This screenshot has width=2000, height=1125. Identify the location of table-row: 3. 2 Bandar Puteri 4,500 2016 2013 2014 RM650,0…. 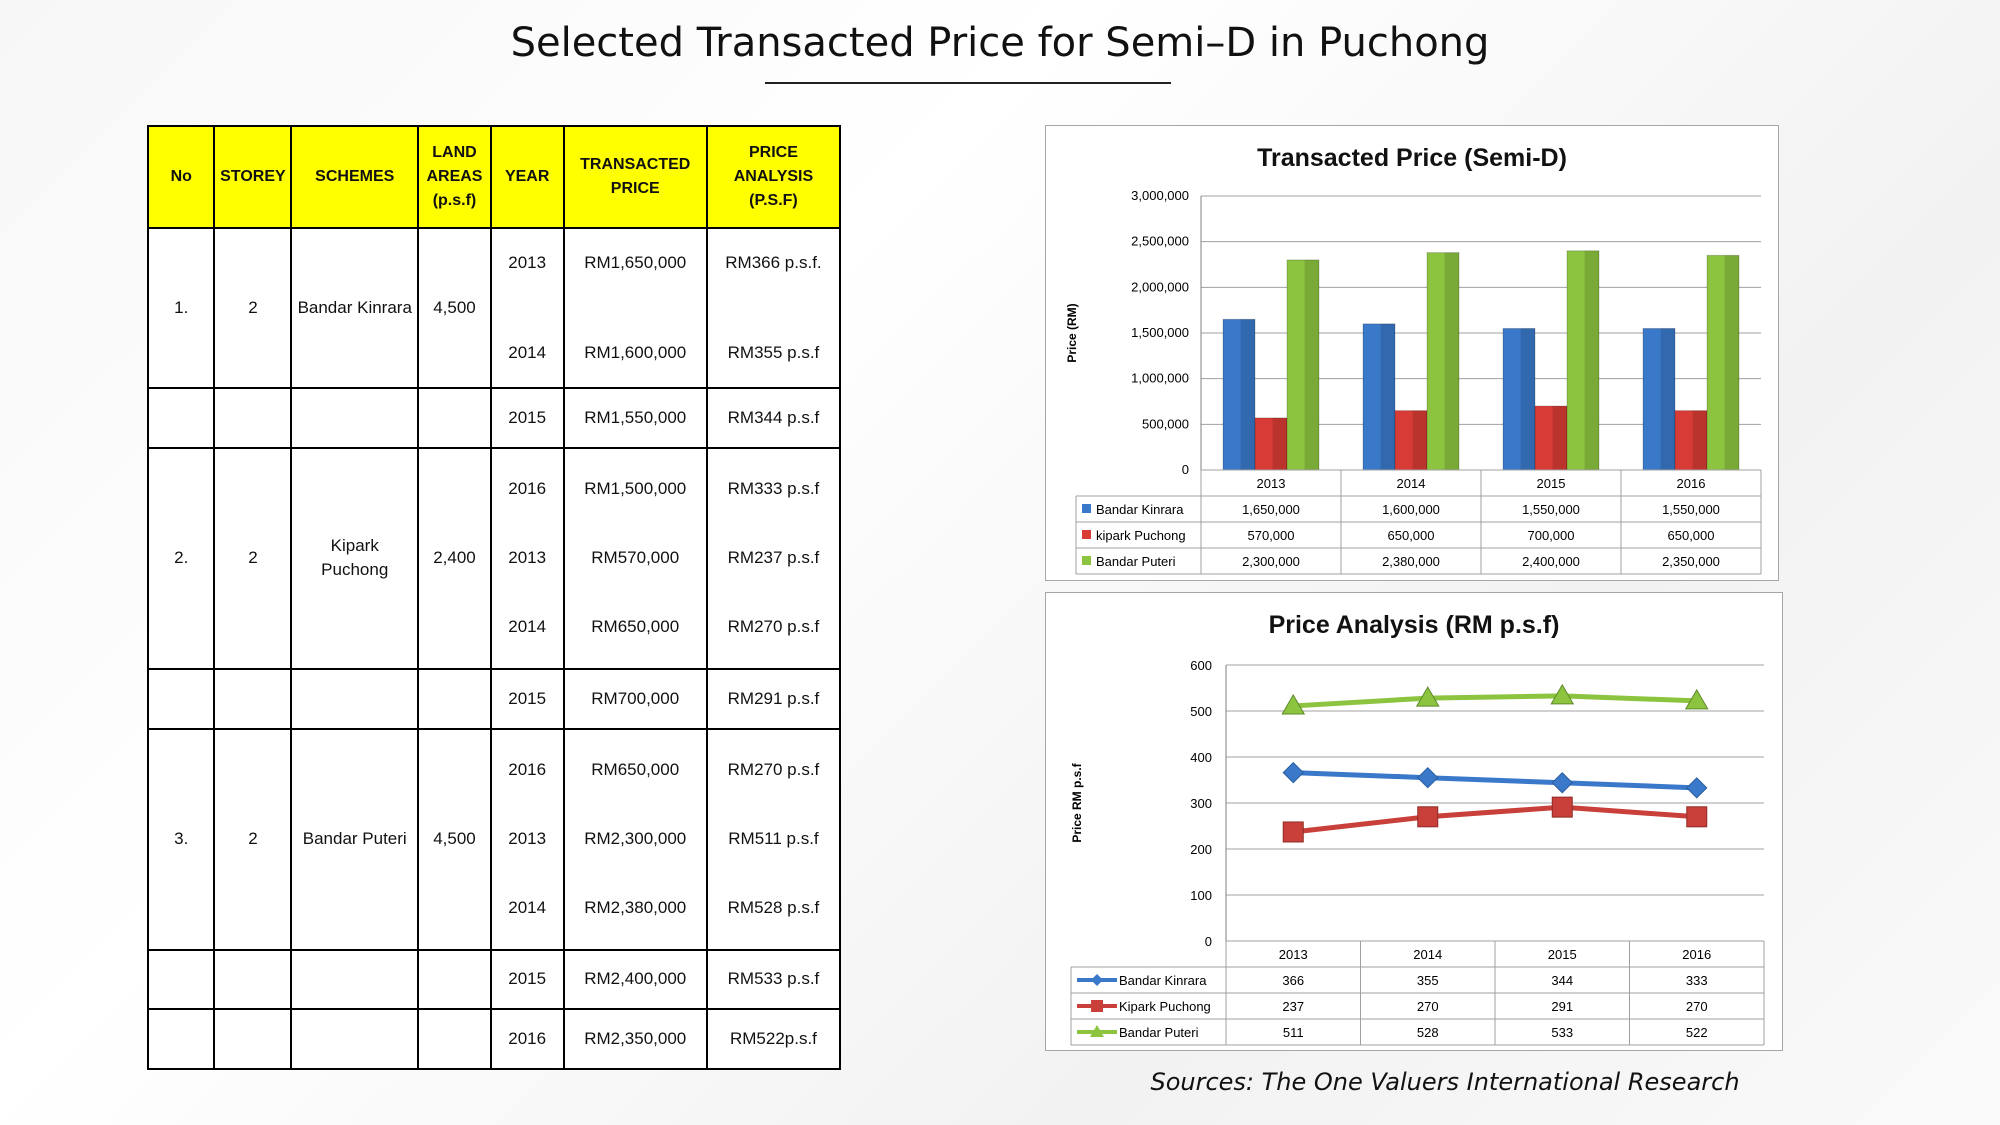
(494, 839).